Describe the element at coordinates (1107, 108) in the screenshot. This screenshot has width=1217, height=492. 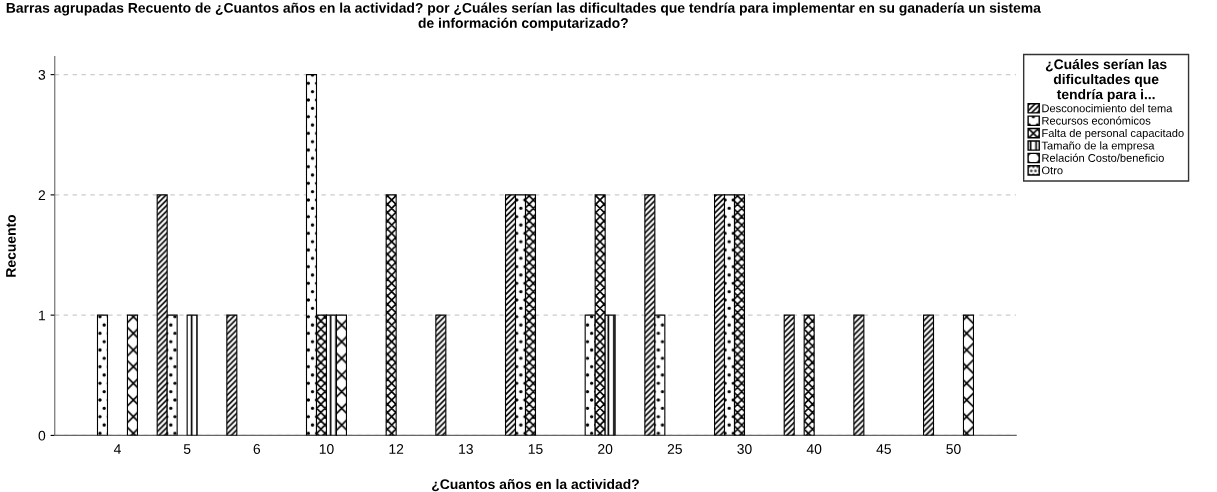
I see `legend-label: Desconocimiento del tema` at that location.